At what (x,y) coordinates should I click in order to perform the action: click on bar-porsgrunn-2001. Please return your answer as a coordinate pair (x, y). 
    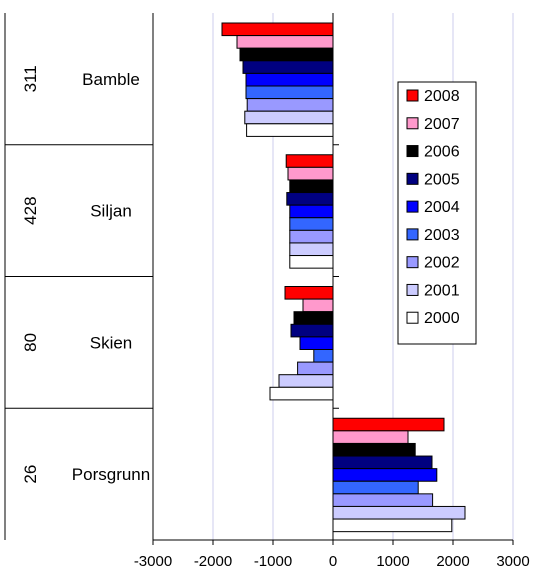
    Looking at the image, I should click on (399, 512).